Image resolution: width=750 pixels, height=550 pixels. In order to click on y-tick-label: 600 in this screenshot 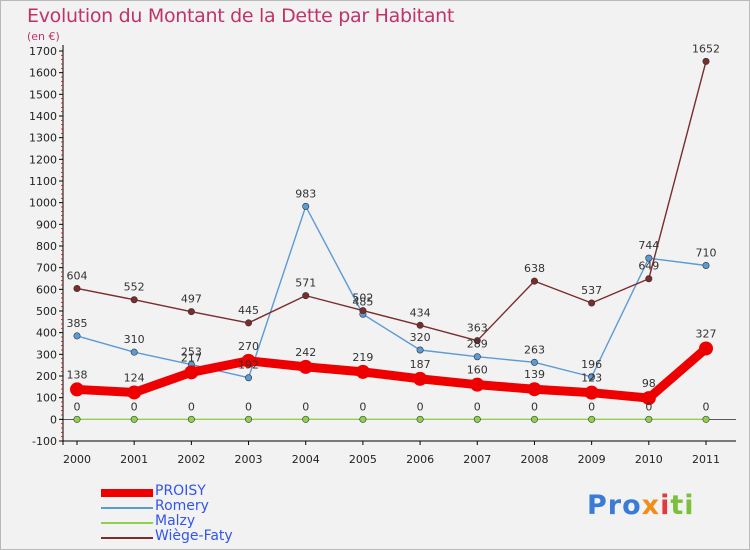, I will do `click(46, 289)`.